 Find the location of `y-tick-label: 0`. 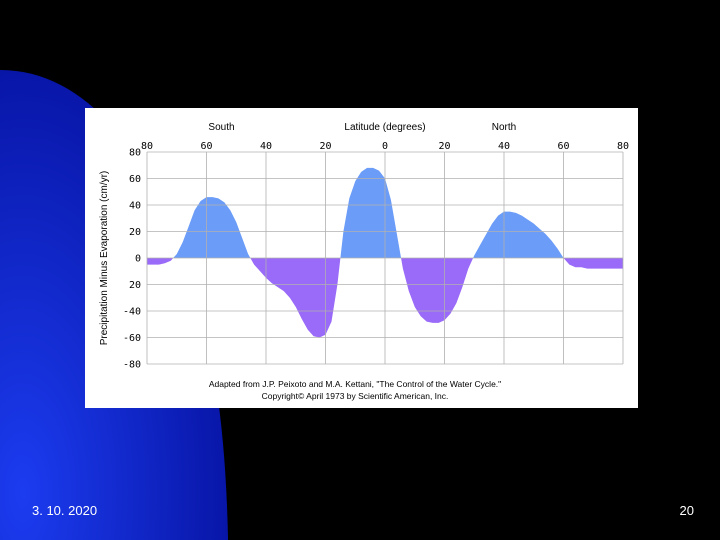

y-tick-label: 0 is located at coordinates (138, 259).